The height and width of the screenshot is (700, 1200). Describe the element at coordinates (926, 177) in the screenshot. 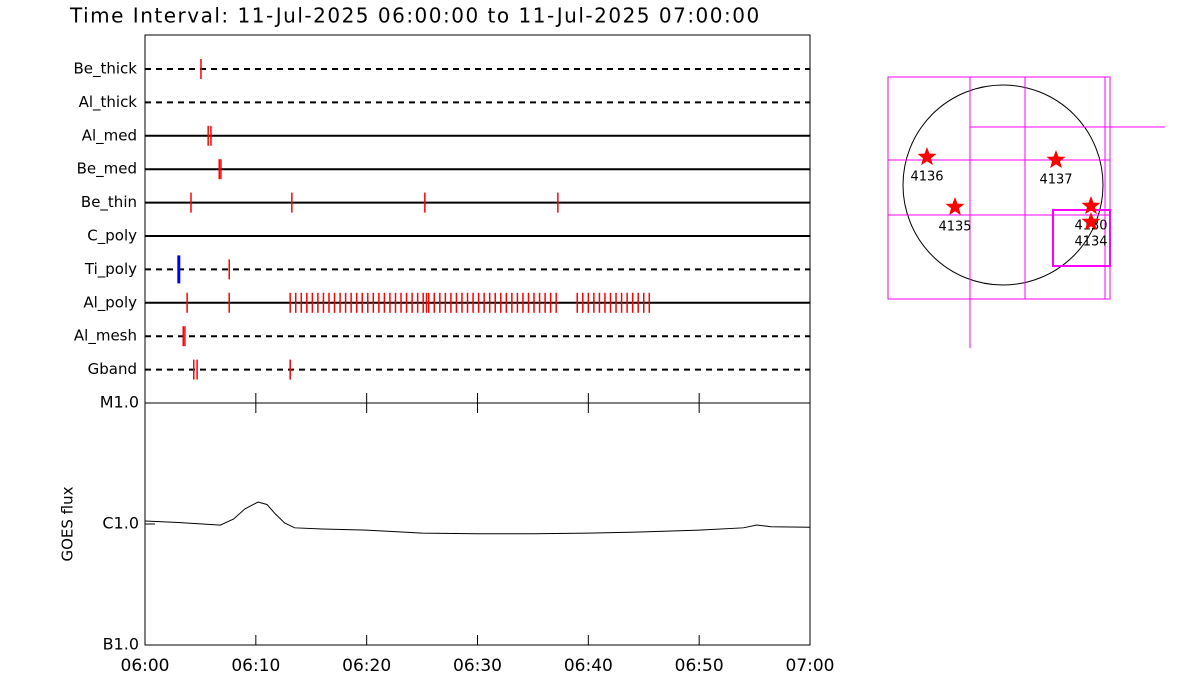

I see `region-label: 4136` at that location.